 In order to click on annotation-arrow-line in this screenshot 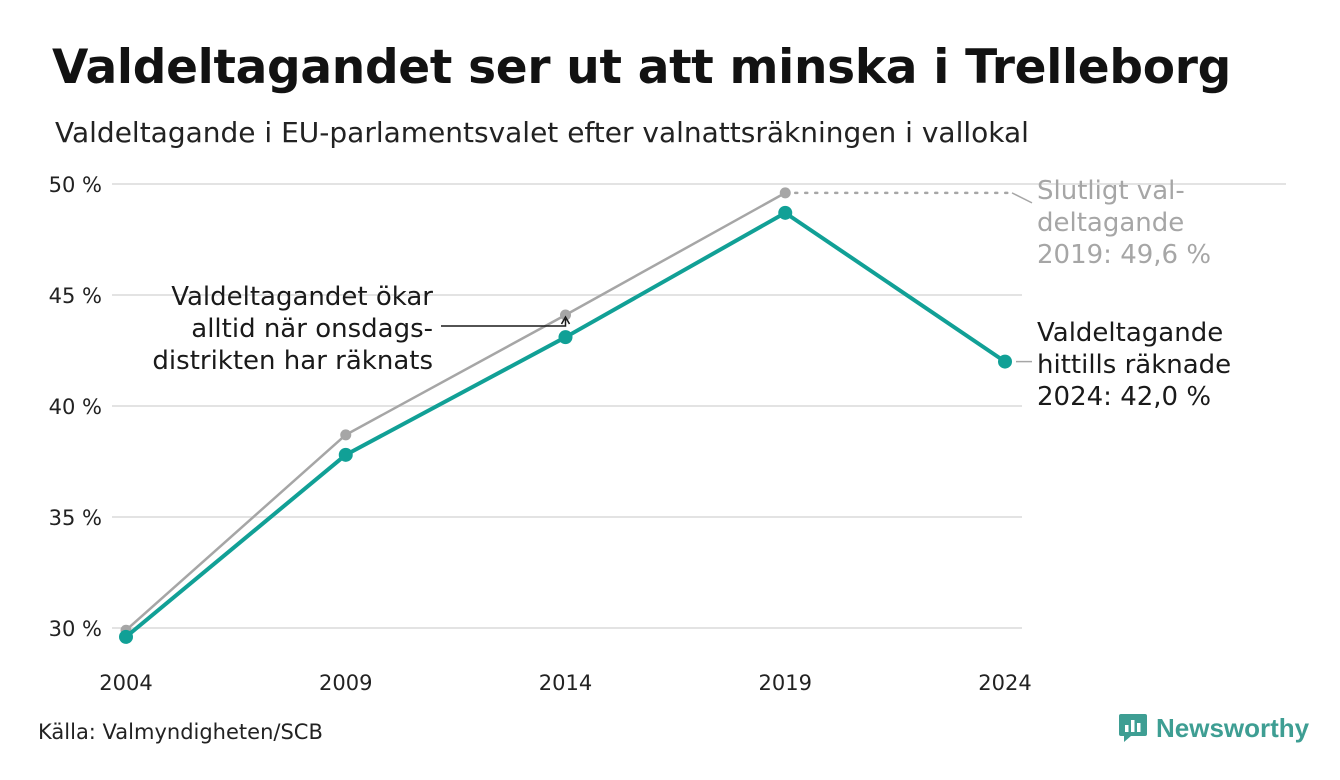, I will do `click(504, 322)`.